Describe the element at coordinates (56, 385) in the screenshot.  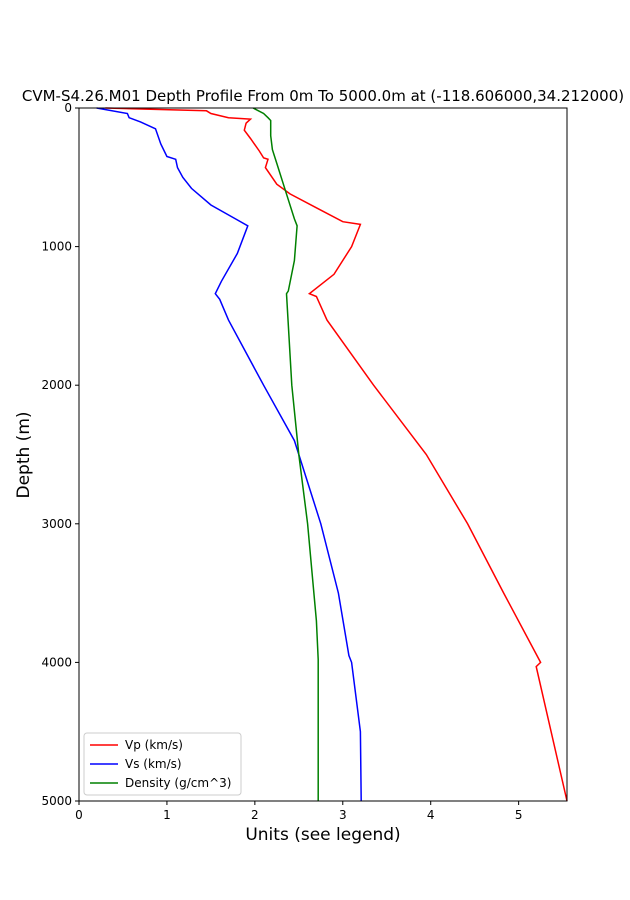
I see `y-tick-label: 2000` at that location.